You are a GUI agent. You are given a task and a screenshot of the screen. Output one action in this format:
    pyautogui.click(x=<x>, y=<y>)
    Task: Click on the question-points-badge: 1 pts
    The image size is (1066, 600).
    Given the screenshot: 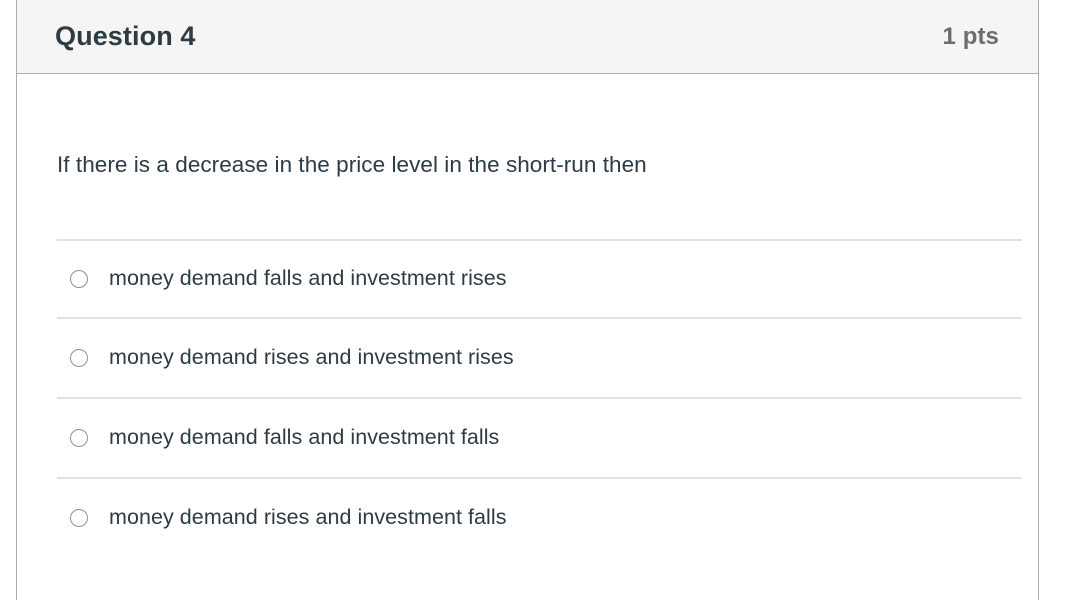 What is the action you would take?
    pyautogui.click(x=970, y=36)
    